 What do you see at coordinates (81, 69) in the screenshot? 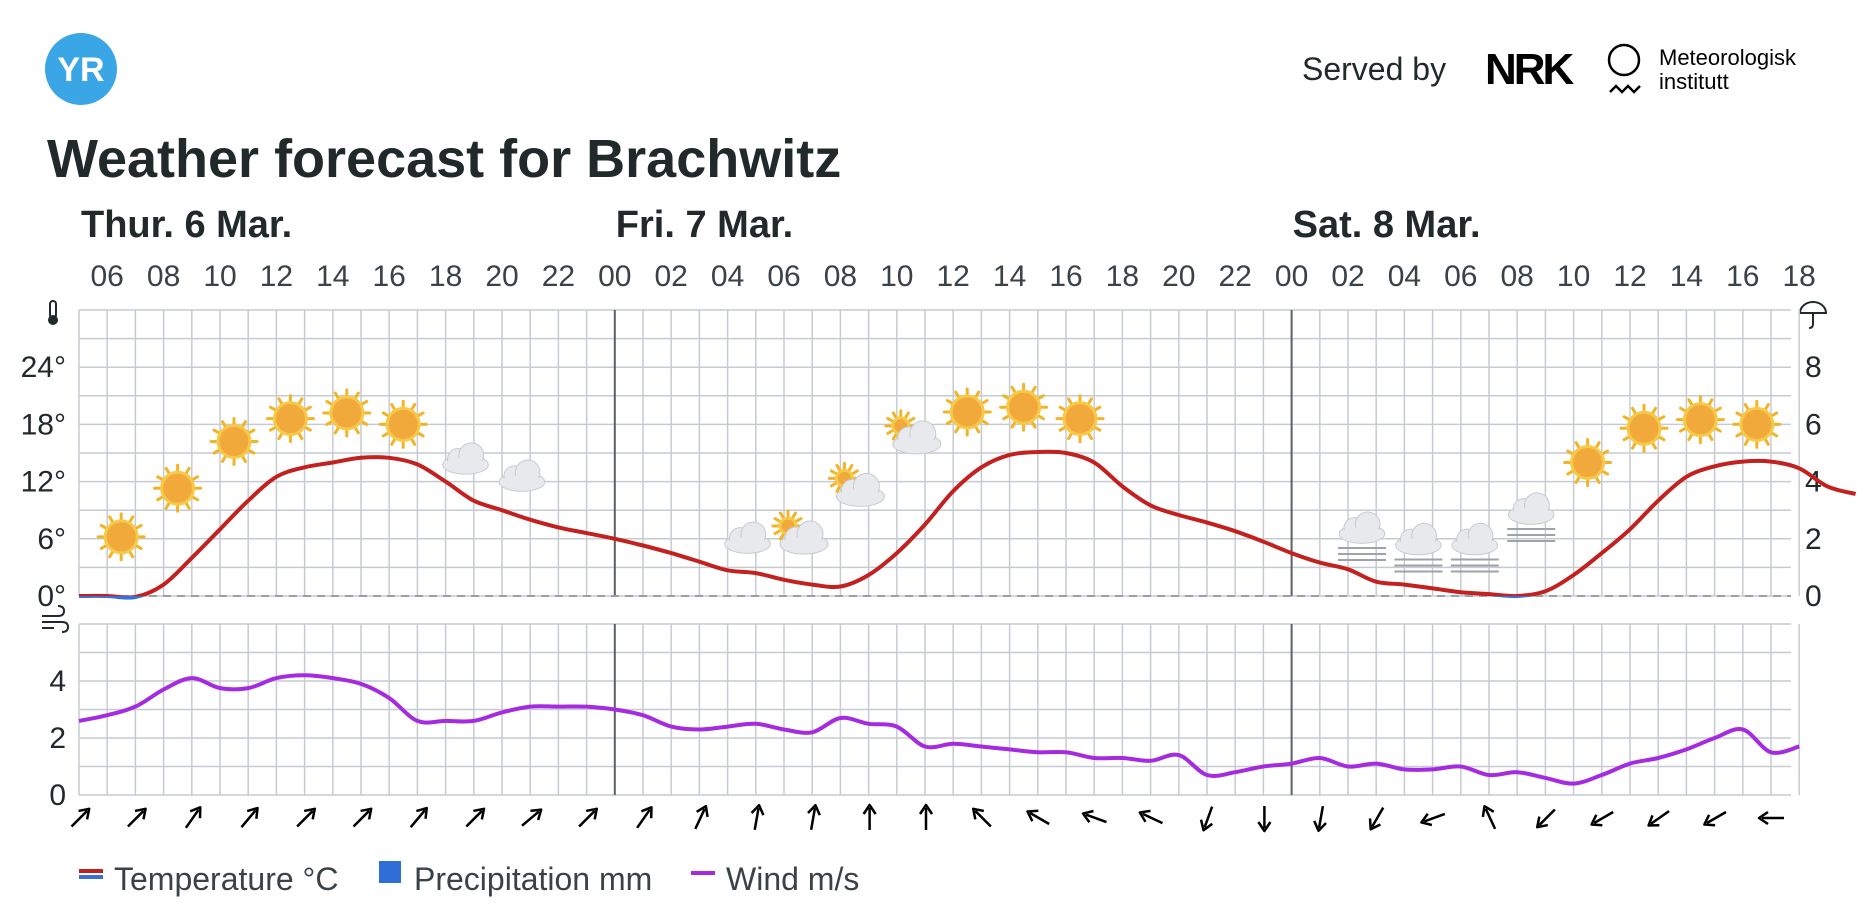
I see `yr-logo: YR` at bounding box center [81, 69].